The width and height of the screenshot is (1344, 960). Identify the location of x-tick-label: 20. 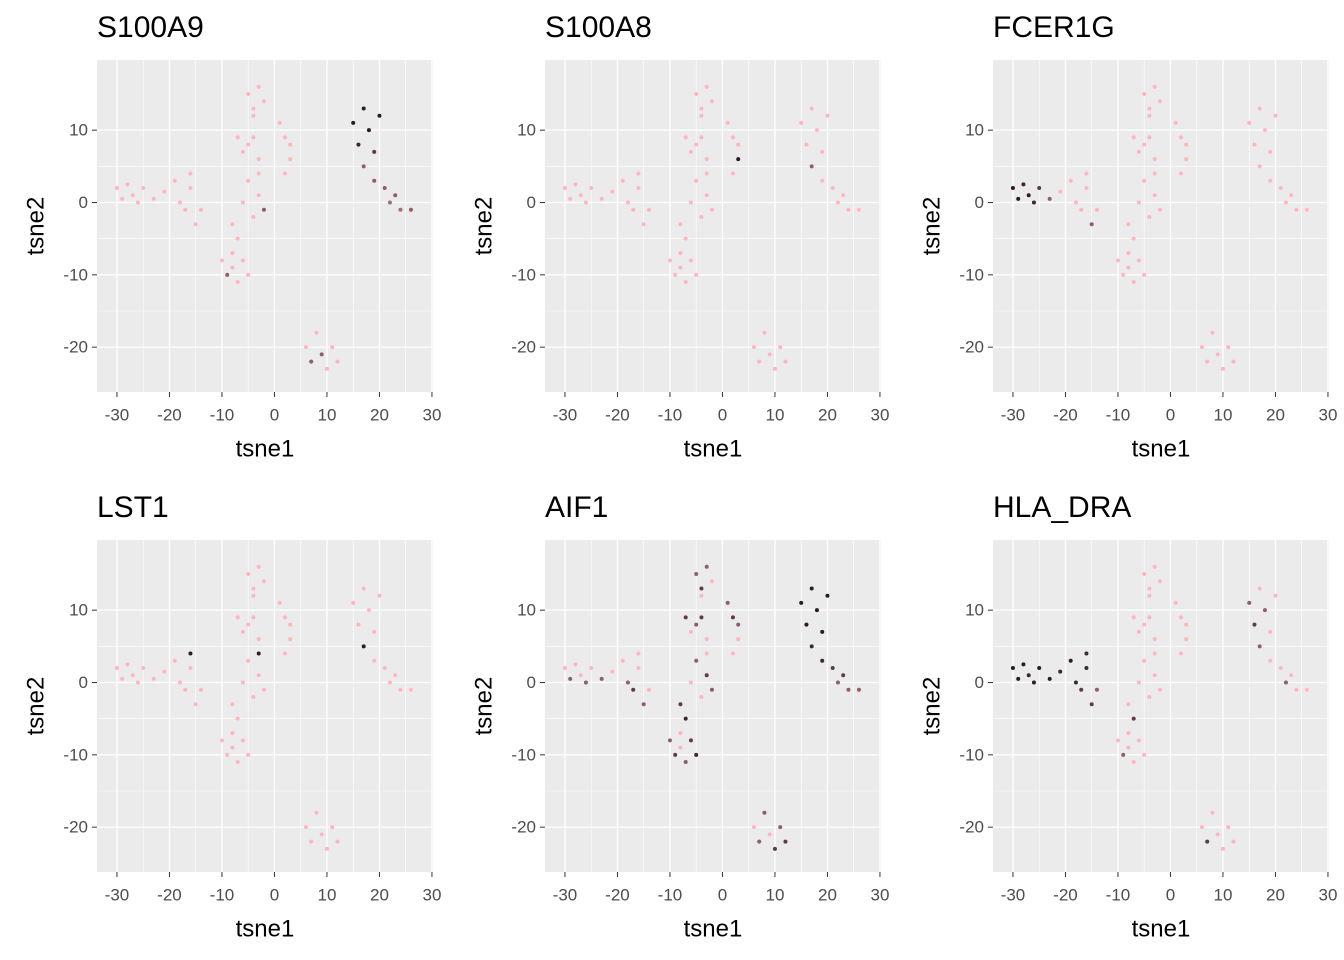
(1275, 894).